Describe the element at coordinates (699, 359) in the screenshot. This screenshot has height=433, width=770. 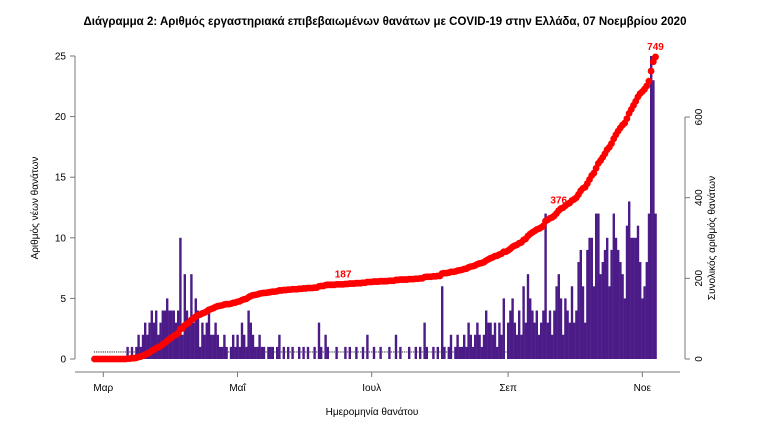
I see `y2-tick-label: 0` at that location.